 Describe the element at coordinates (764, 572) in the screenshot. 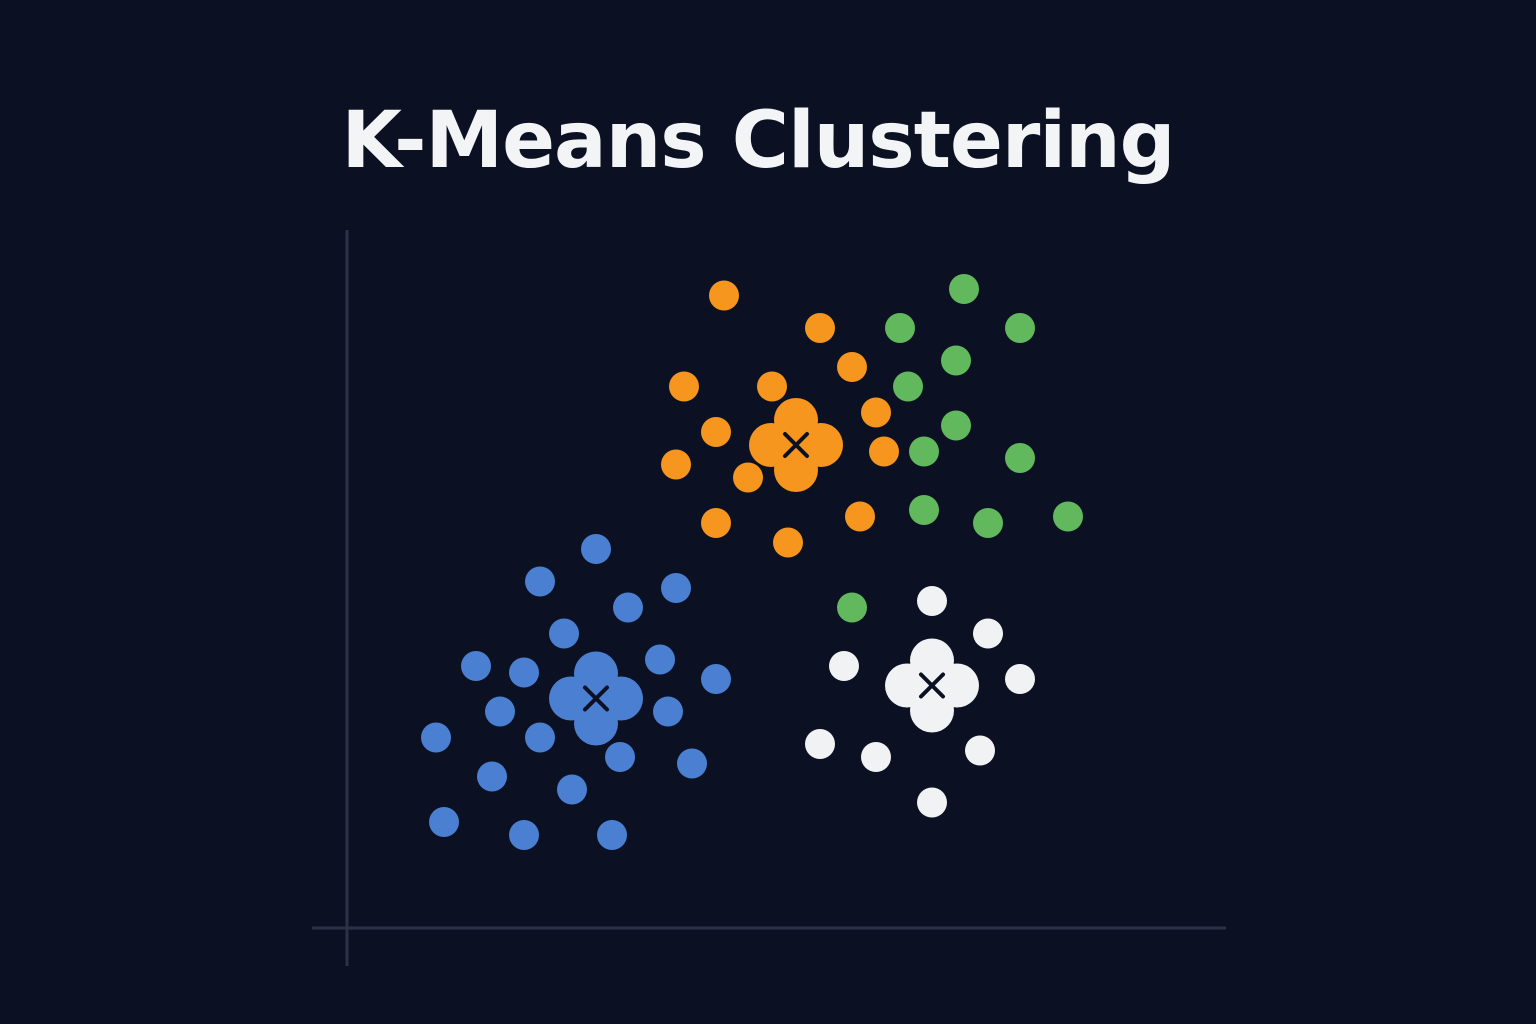

I see `centroids` at that location.